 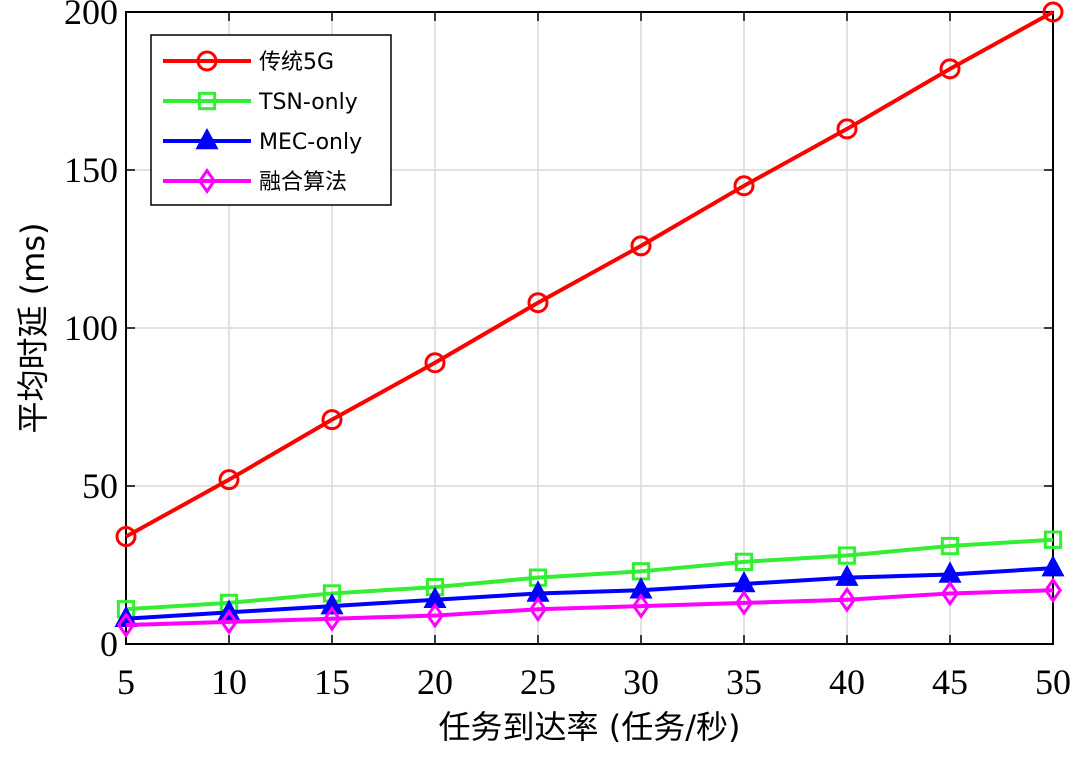 What do you see at coordinates (641, 682) in the screenshot?
I see `x-tick-label: 30` at bounding box center [641, 682].